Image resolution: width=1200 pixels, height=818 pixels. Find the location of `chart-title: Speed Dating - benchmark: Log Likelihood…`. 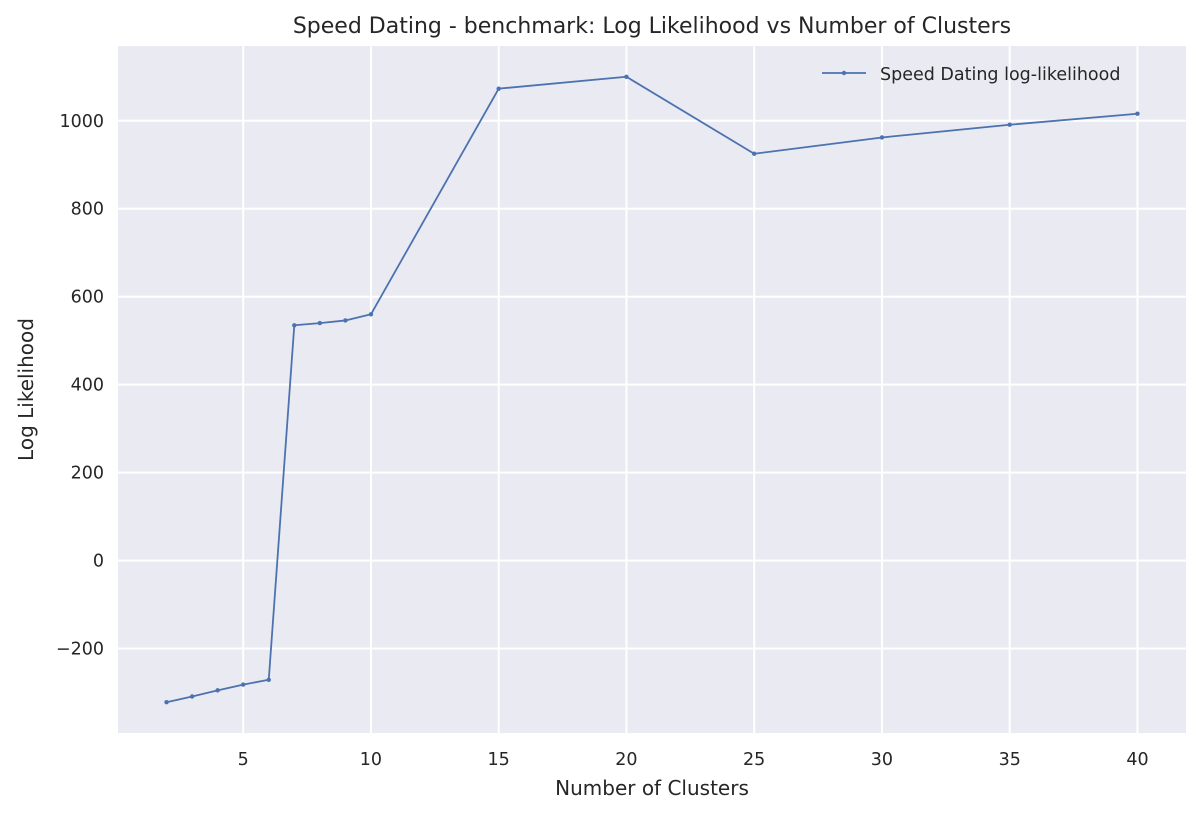

chart-title: Speed Dating - benchmark: Log Likelihood… is located at coordinates (652, 26).